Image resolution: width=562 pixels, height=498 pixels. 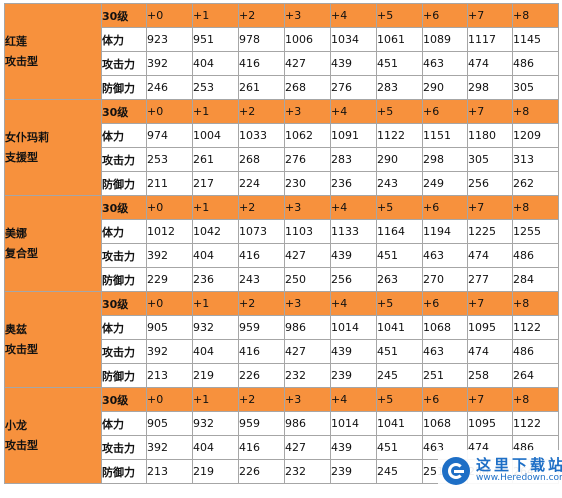 I want to click on stat-value: 239, so click(x=353, y=471).